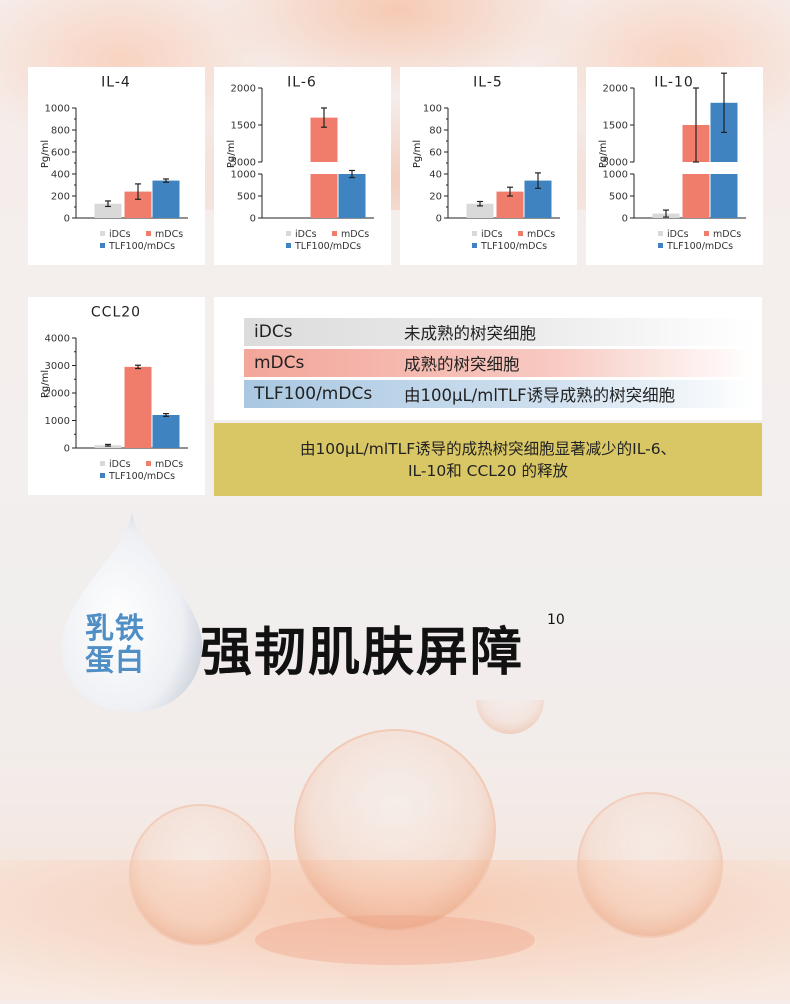  I want to click on y-tick-label: 200, so click(60, 197).